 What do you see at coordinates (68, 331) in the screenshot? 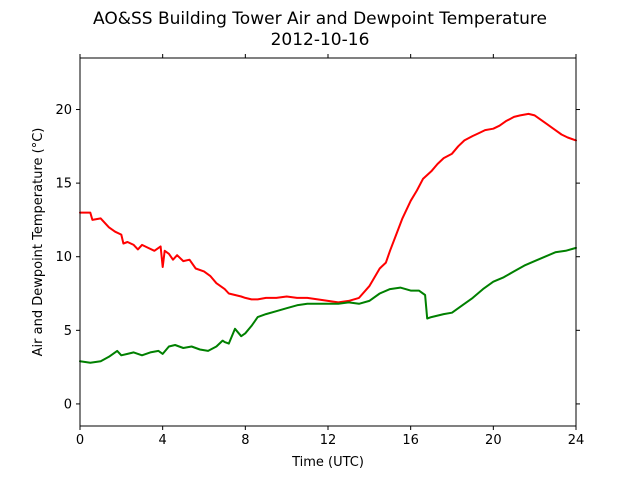
I see `y-tick-label: 5` at bounding box center [68, 331].